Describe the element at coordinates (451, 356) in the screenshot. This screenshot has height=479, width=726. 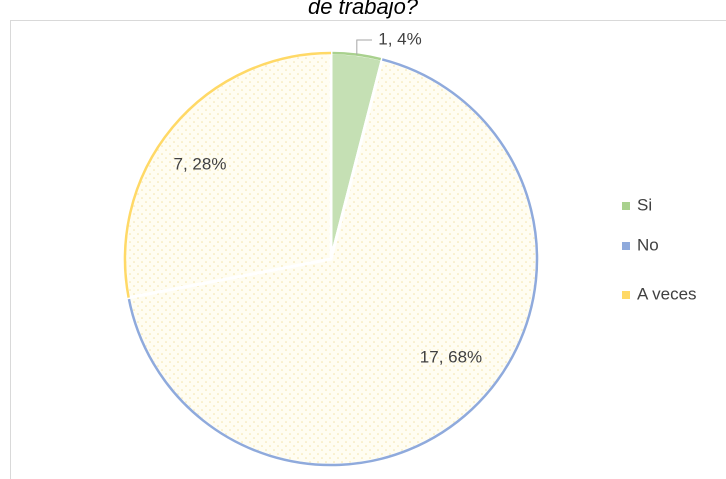
I see `data-label: 17, 68%` at that location.